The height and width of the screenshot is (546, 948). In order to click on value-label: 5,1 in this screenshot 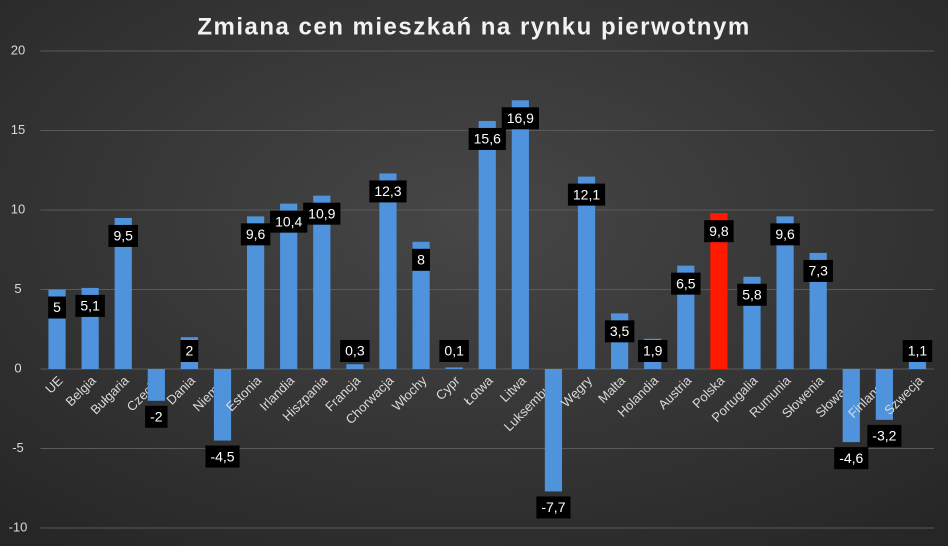, I will do `click(90, 306)`.